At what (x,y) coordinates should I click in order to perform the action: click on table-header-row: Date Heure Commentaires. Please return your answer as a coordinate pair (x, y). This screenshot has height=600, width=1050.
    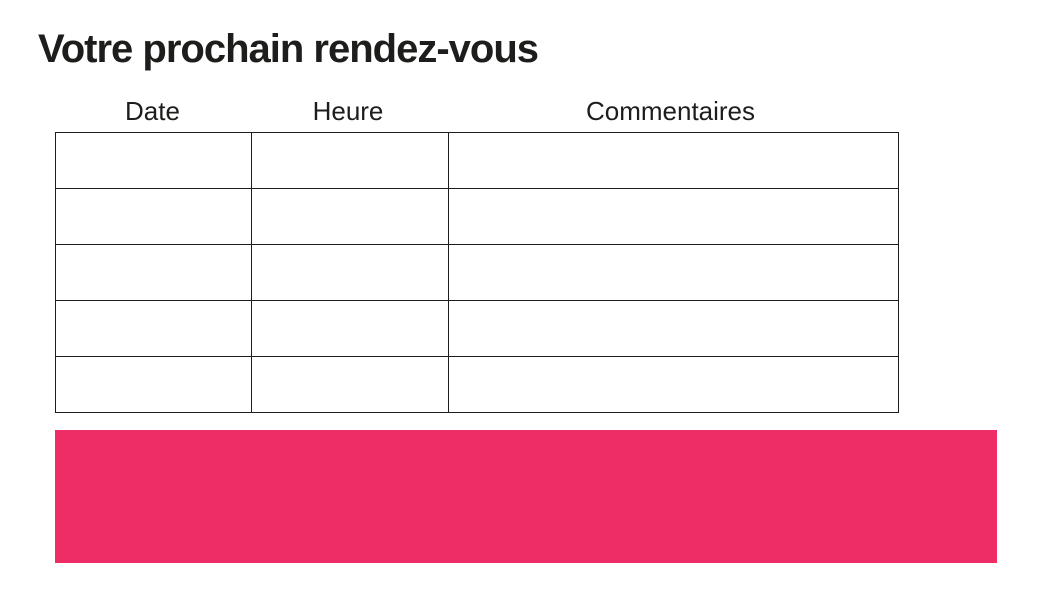
    Looking at the image, I should click on (475, 111).